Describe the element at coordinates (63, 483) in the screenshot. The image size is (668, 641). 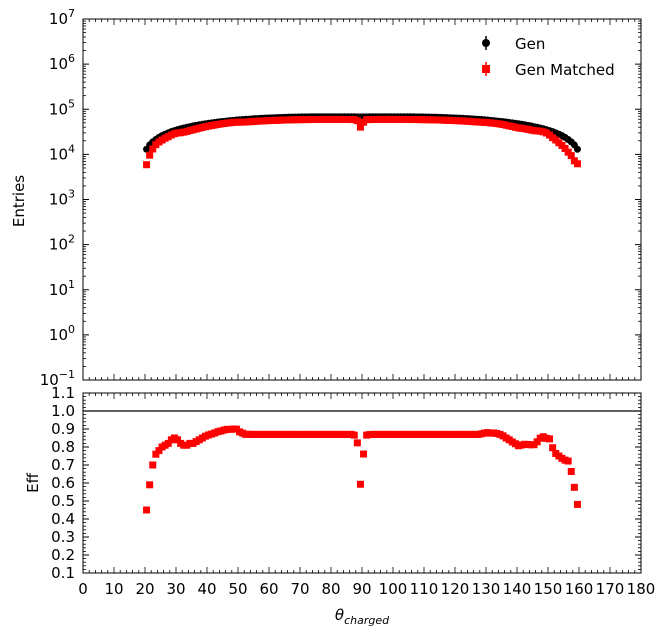
I see `efficiency-y-tick-label: 0.6` at that location.